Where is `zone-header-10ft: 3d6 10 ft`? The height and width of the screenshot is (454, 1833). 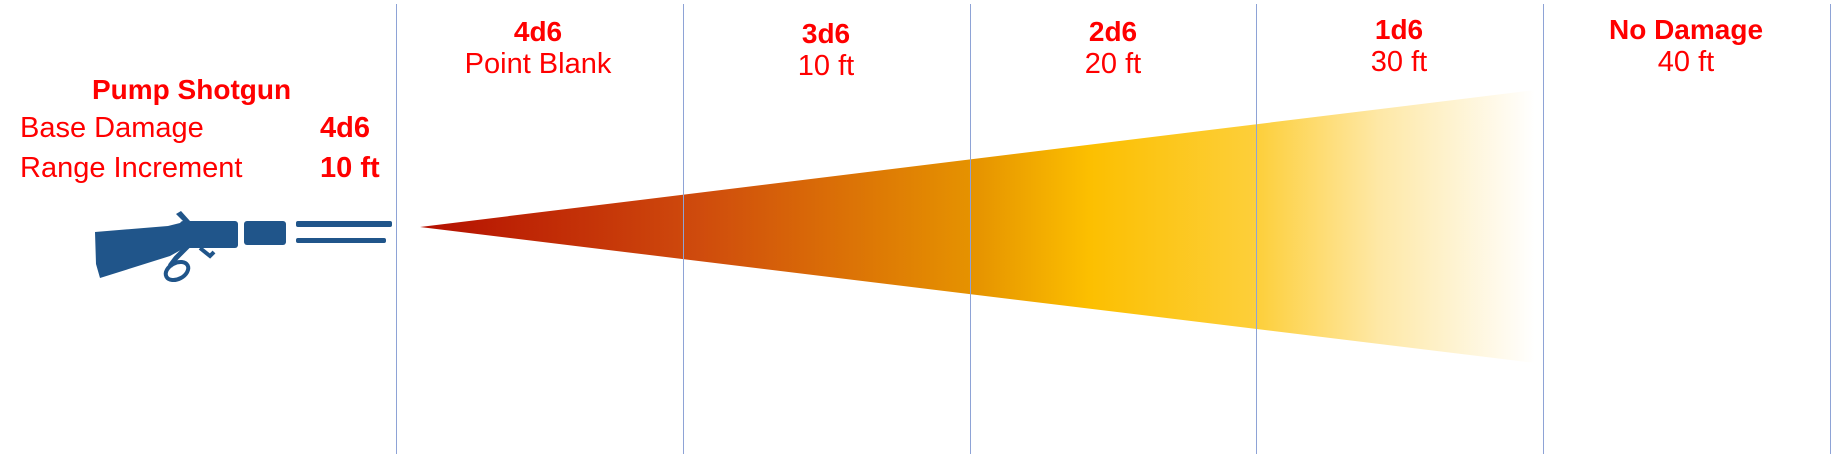
zone-header-10ft: 3d6 10 ft is located at coordinates (826, 50).